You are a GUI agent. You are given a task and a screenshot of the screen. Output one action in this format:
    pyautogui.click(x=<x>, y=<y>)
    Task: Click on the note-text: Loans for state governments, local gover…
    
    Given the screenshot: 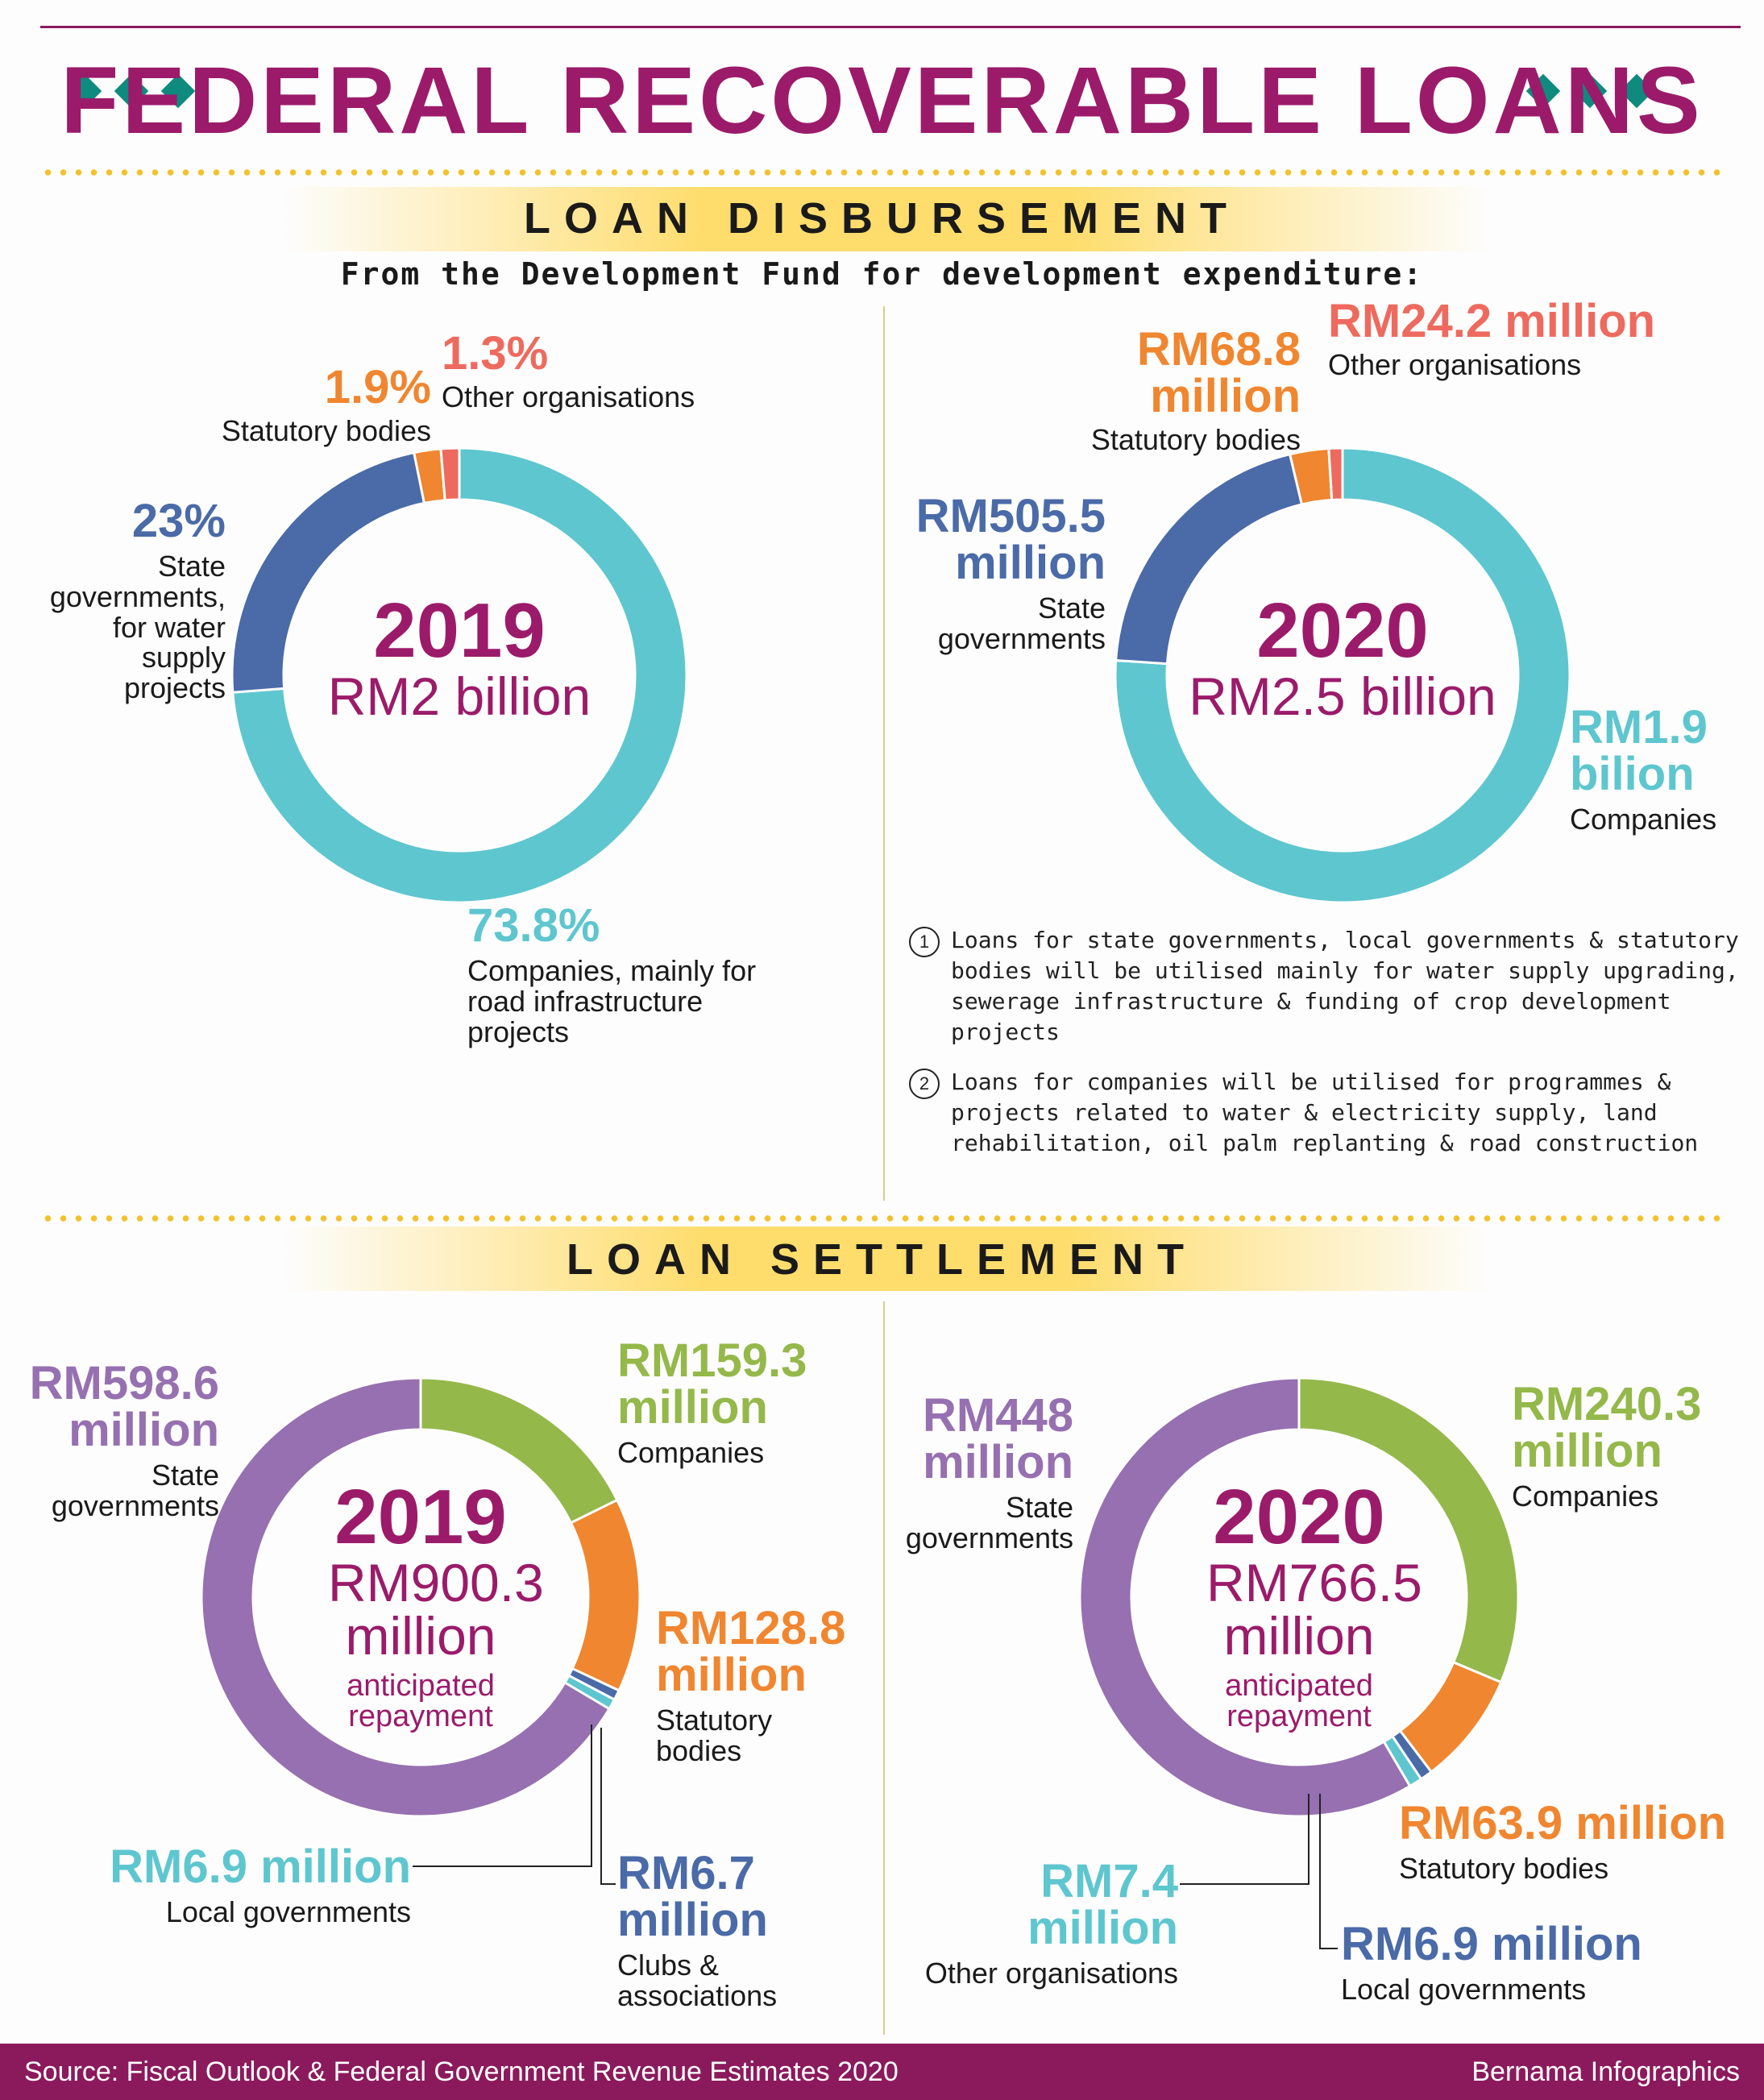 What is the action you would take?
    pyautogui.click(x=1345, y=986)
    